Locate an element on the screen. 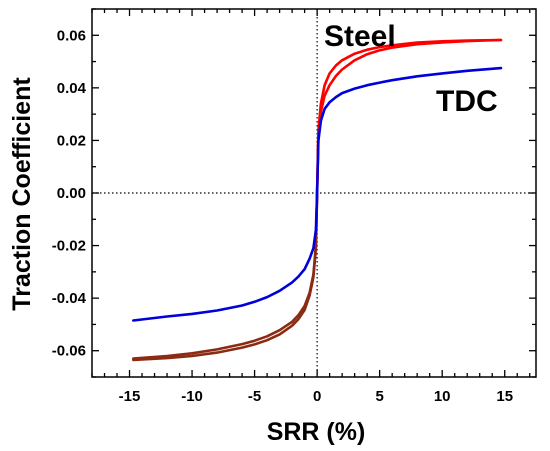 The width and height of the screenshot is (550, 451). x-axis-title: SRR (%) is located at coordinates (316, 432).